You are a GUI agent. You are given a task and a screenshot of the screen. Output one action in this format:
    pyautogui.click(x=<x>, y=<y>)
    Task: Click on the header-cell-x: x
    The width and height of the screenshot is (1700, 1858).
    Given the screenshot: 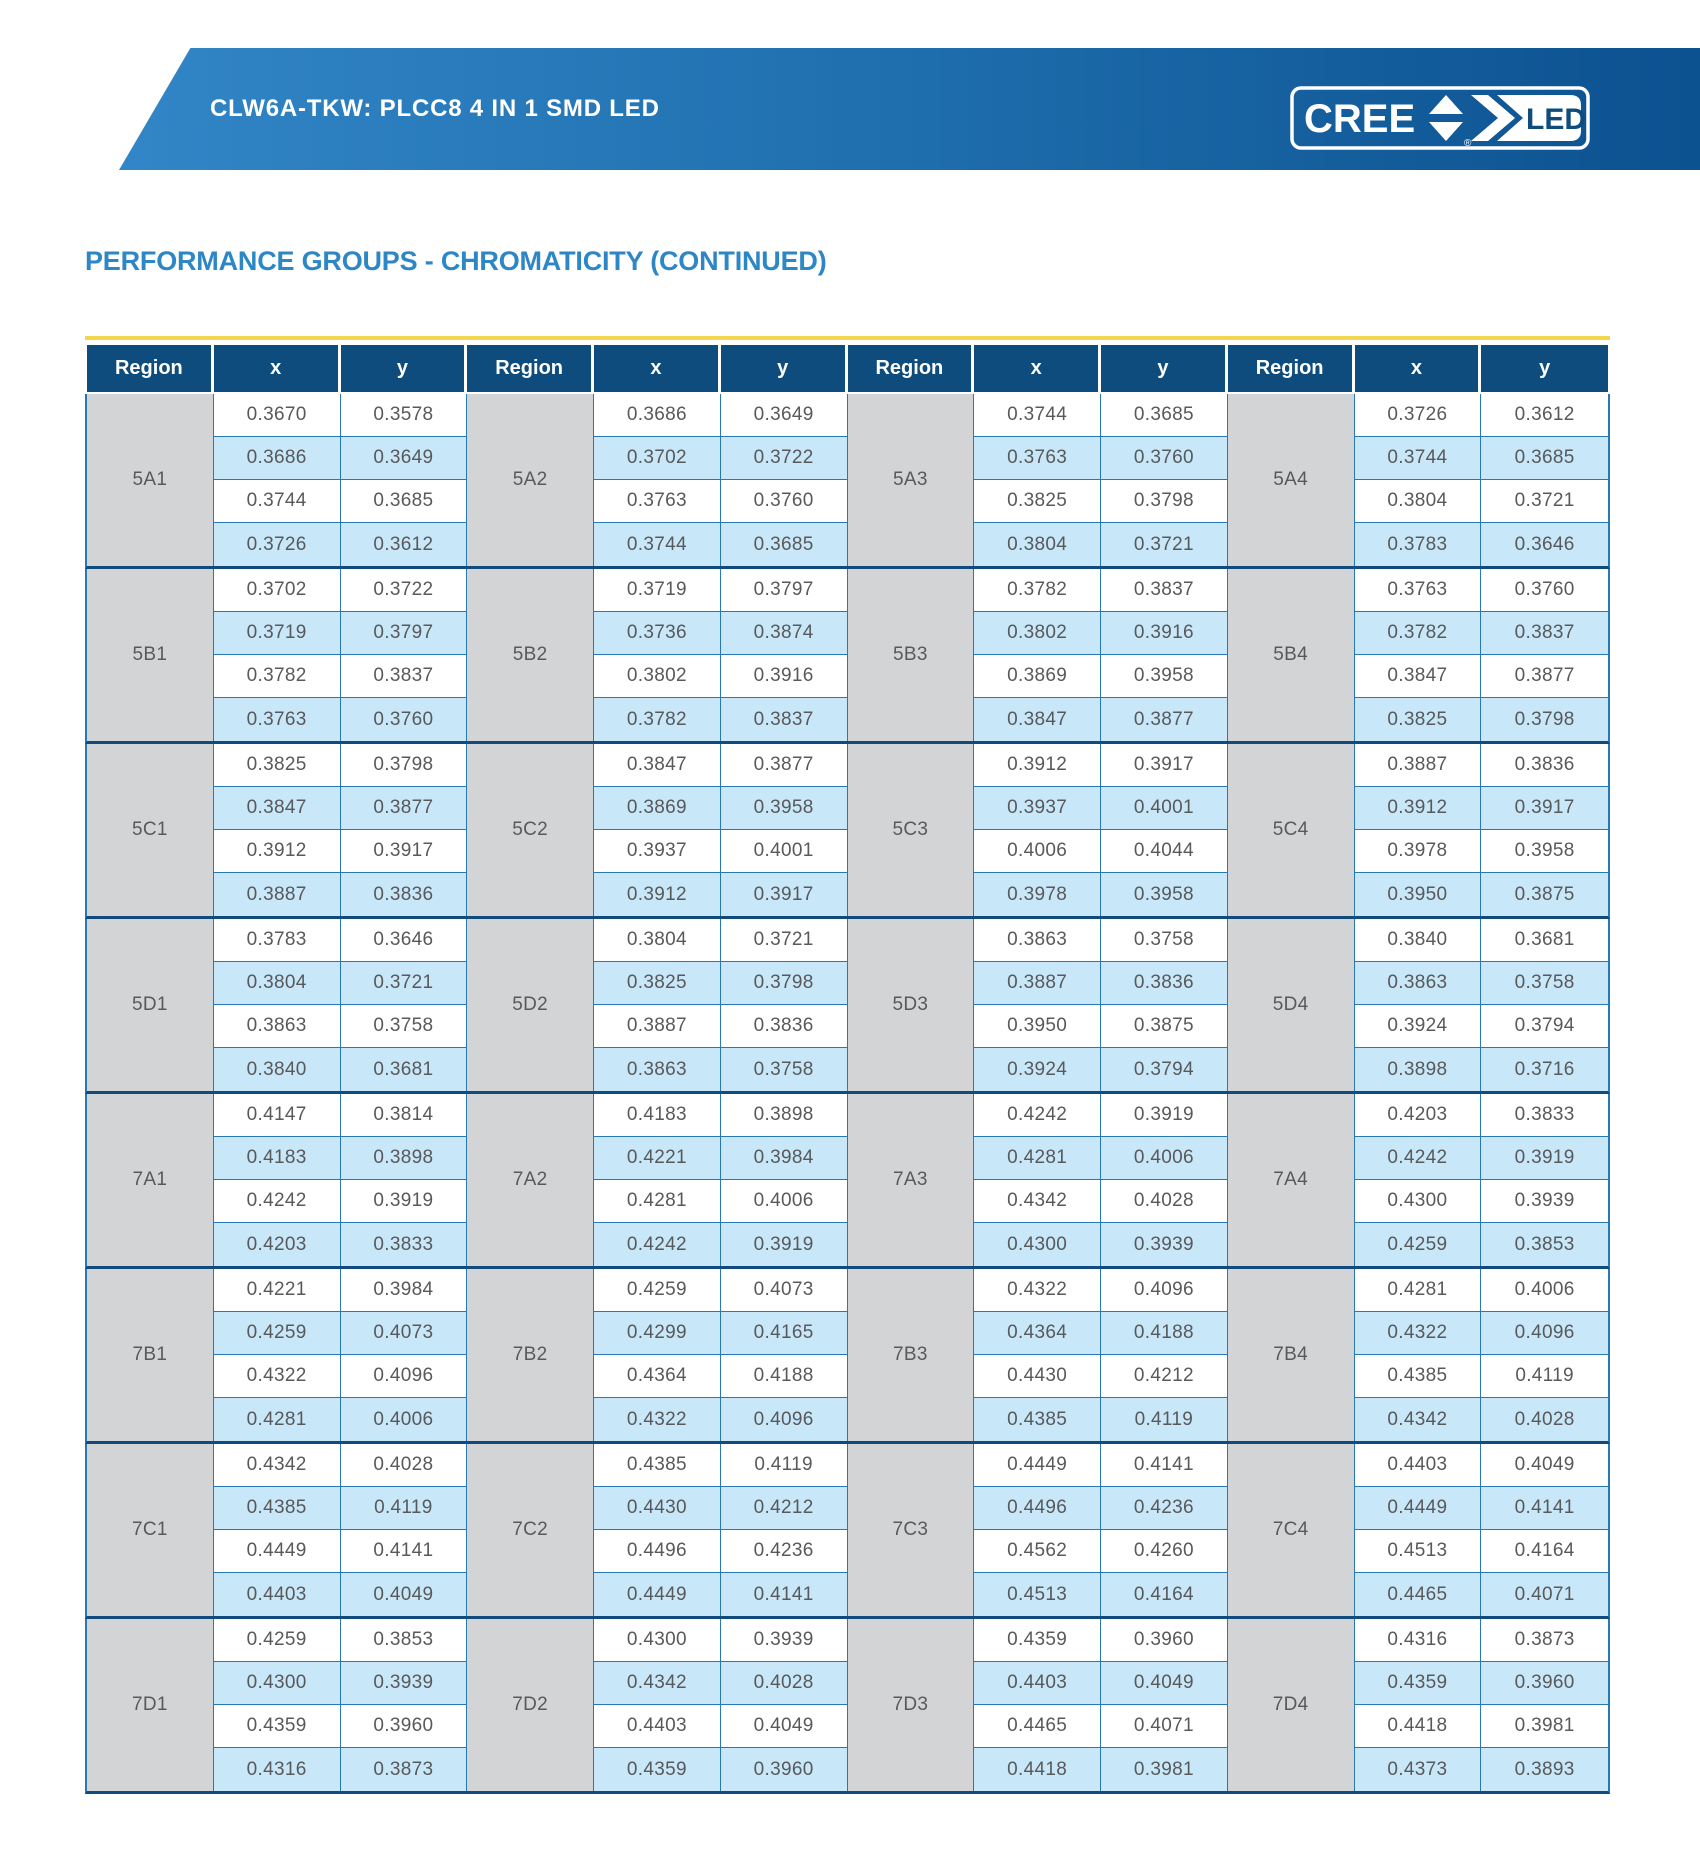 What is the action you would take?
    pyautogui.click(x=657, y=368)
    